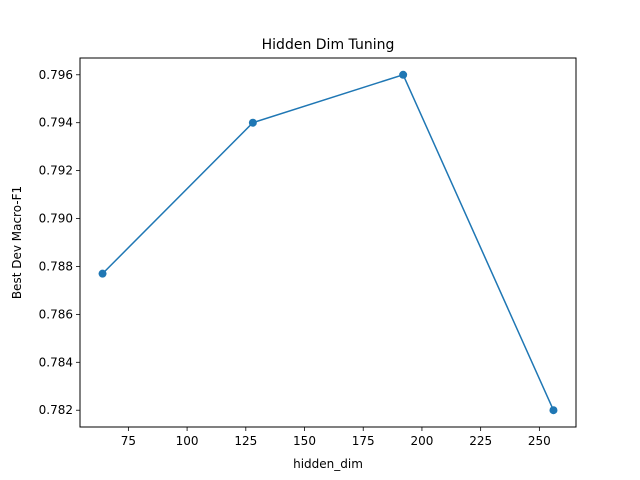 The width and height of the screenshot is (640, 480). What do you see at coordinates (56, 410) in the screenshot?
I see `y-tick-label: 0.782` at bounding box center [56, 410].